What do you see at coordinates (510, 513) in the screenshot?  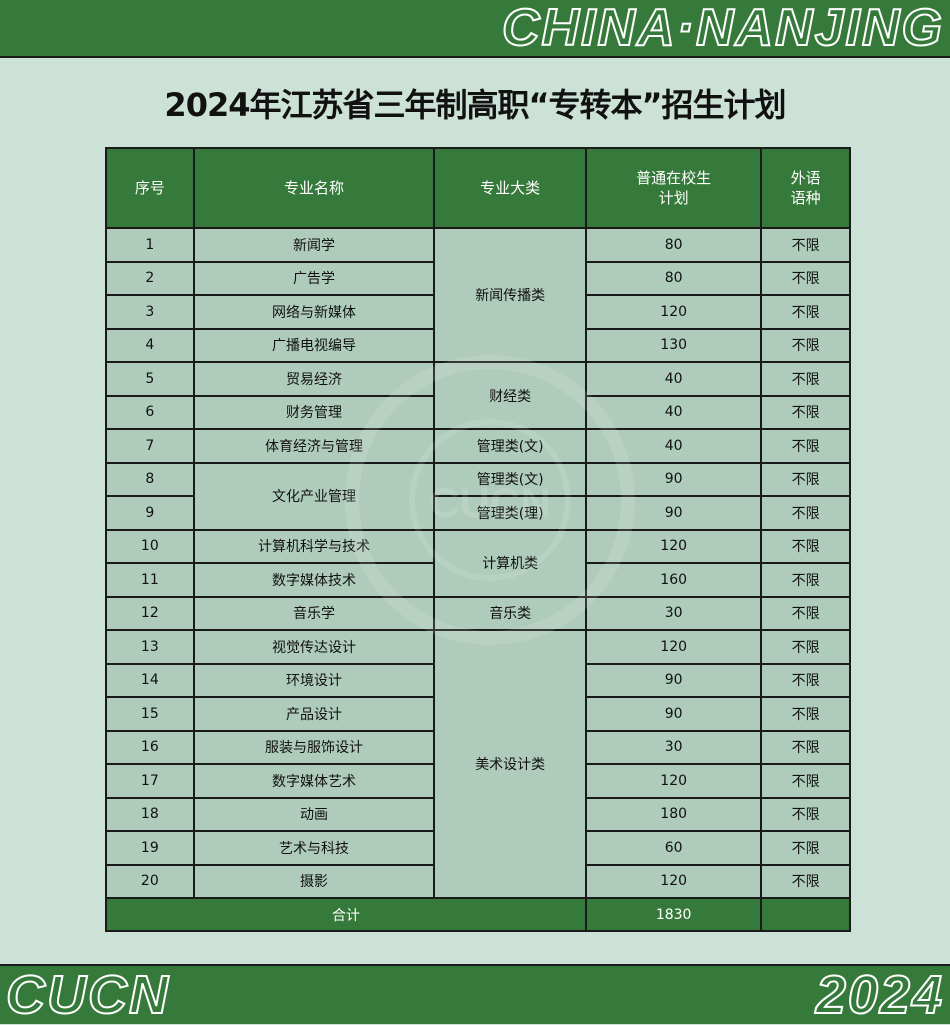 I see `major-category: 管理类(理)` at bounding box center [510, 513].